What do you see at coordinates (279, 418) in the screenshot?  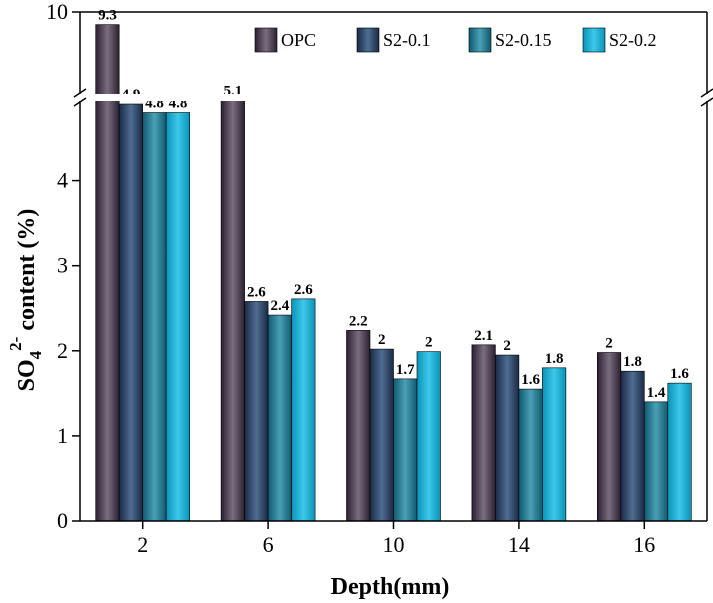 I see `bar-S2-0.15-6` at bounding box center [279, 418].